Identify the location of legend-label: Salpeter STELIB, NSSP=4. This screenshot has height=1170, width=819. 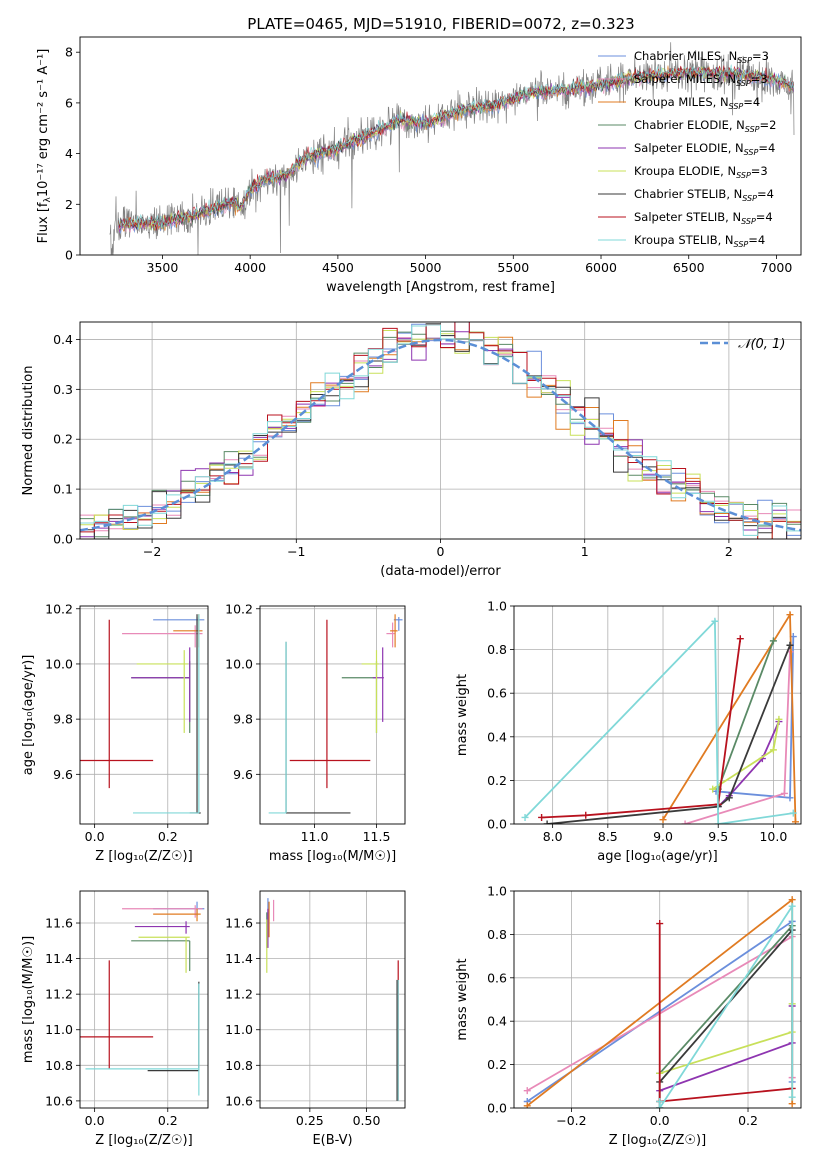
(703, 218).